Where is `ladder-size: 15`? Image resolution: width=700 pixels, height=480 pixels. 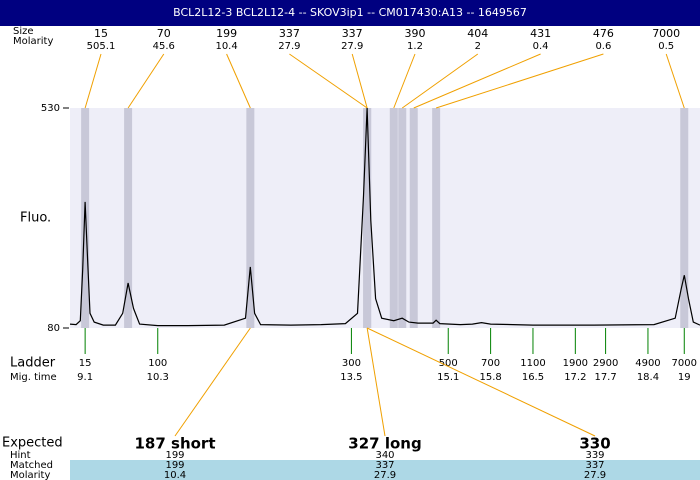
ladder-size: 15 is located at coordinates (85, 363).